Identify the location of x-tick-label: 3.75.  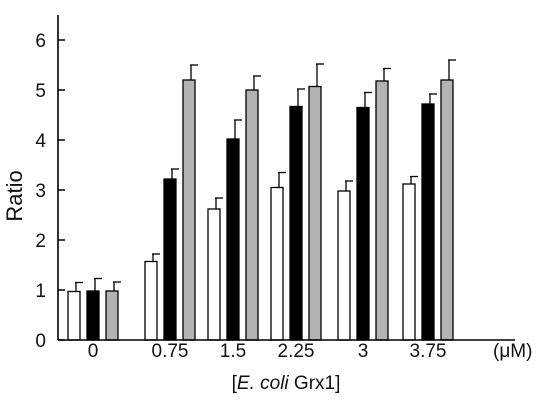
(428, 351).